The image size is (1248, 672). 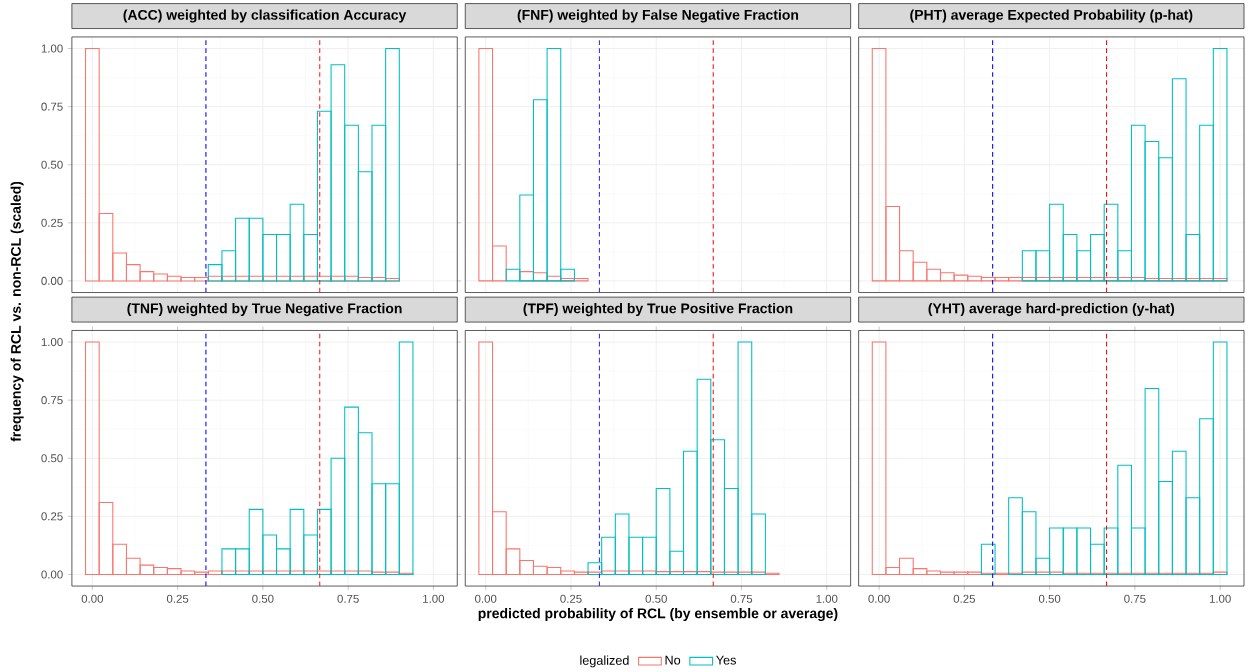 I want to click on chart-title: (FNF) weighted by False Negative Fraction, so click(x=658, y=16).